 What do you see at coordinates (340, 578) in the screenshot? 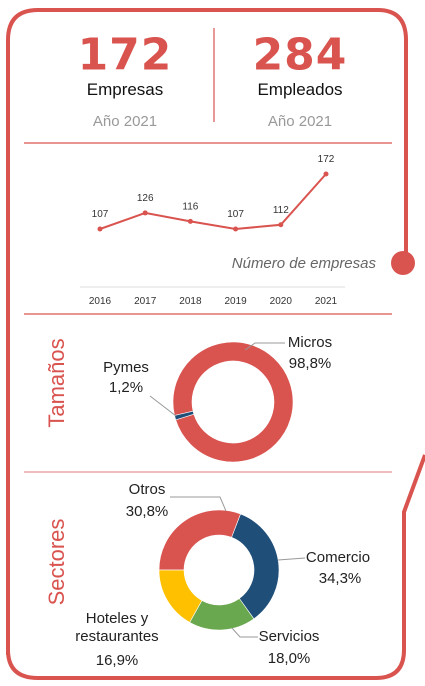
I see `value-label: 34,3%` at bounding box center [340, 578].